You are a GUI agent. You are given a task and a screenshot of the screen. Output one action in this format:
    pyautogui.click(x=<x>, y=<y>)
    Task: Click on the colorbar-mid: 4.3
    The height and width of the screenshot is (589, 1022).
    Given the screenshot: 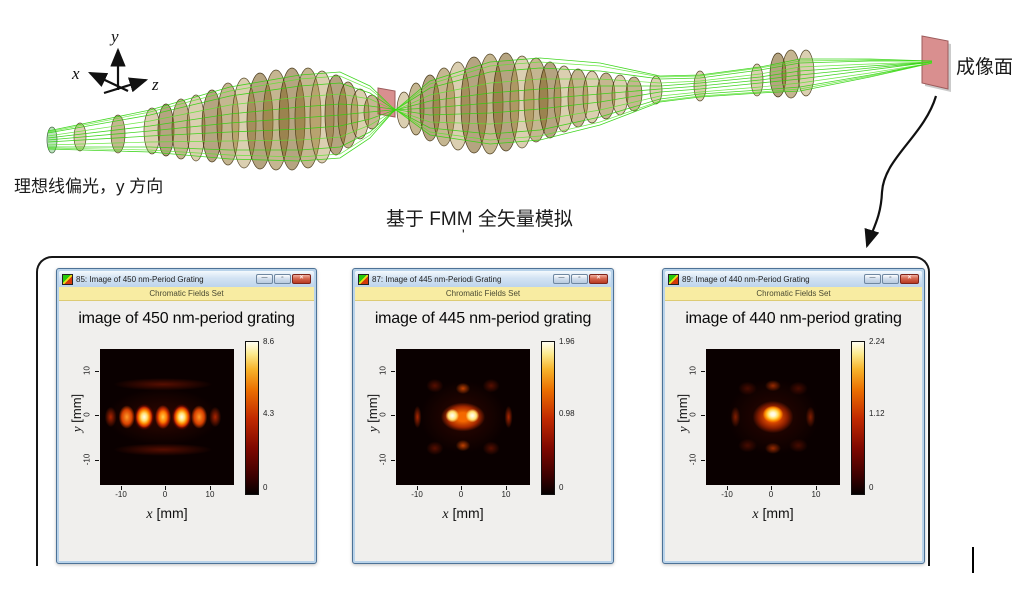 What is the action you would take?
    pyautogui.click(x=269, y=413)
    